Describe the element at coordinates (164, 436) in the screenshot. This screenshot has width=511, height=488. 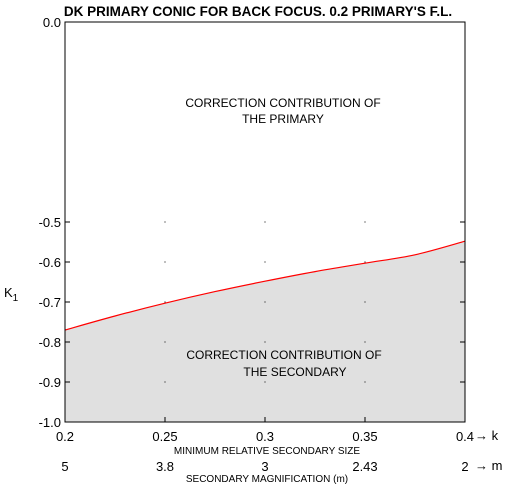
I see `x-tick-label: 0.25` at that location.